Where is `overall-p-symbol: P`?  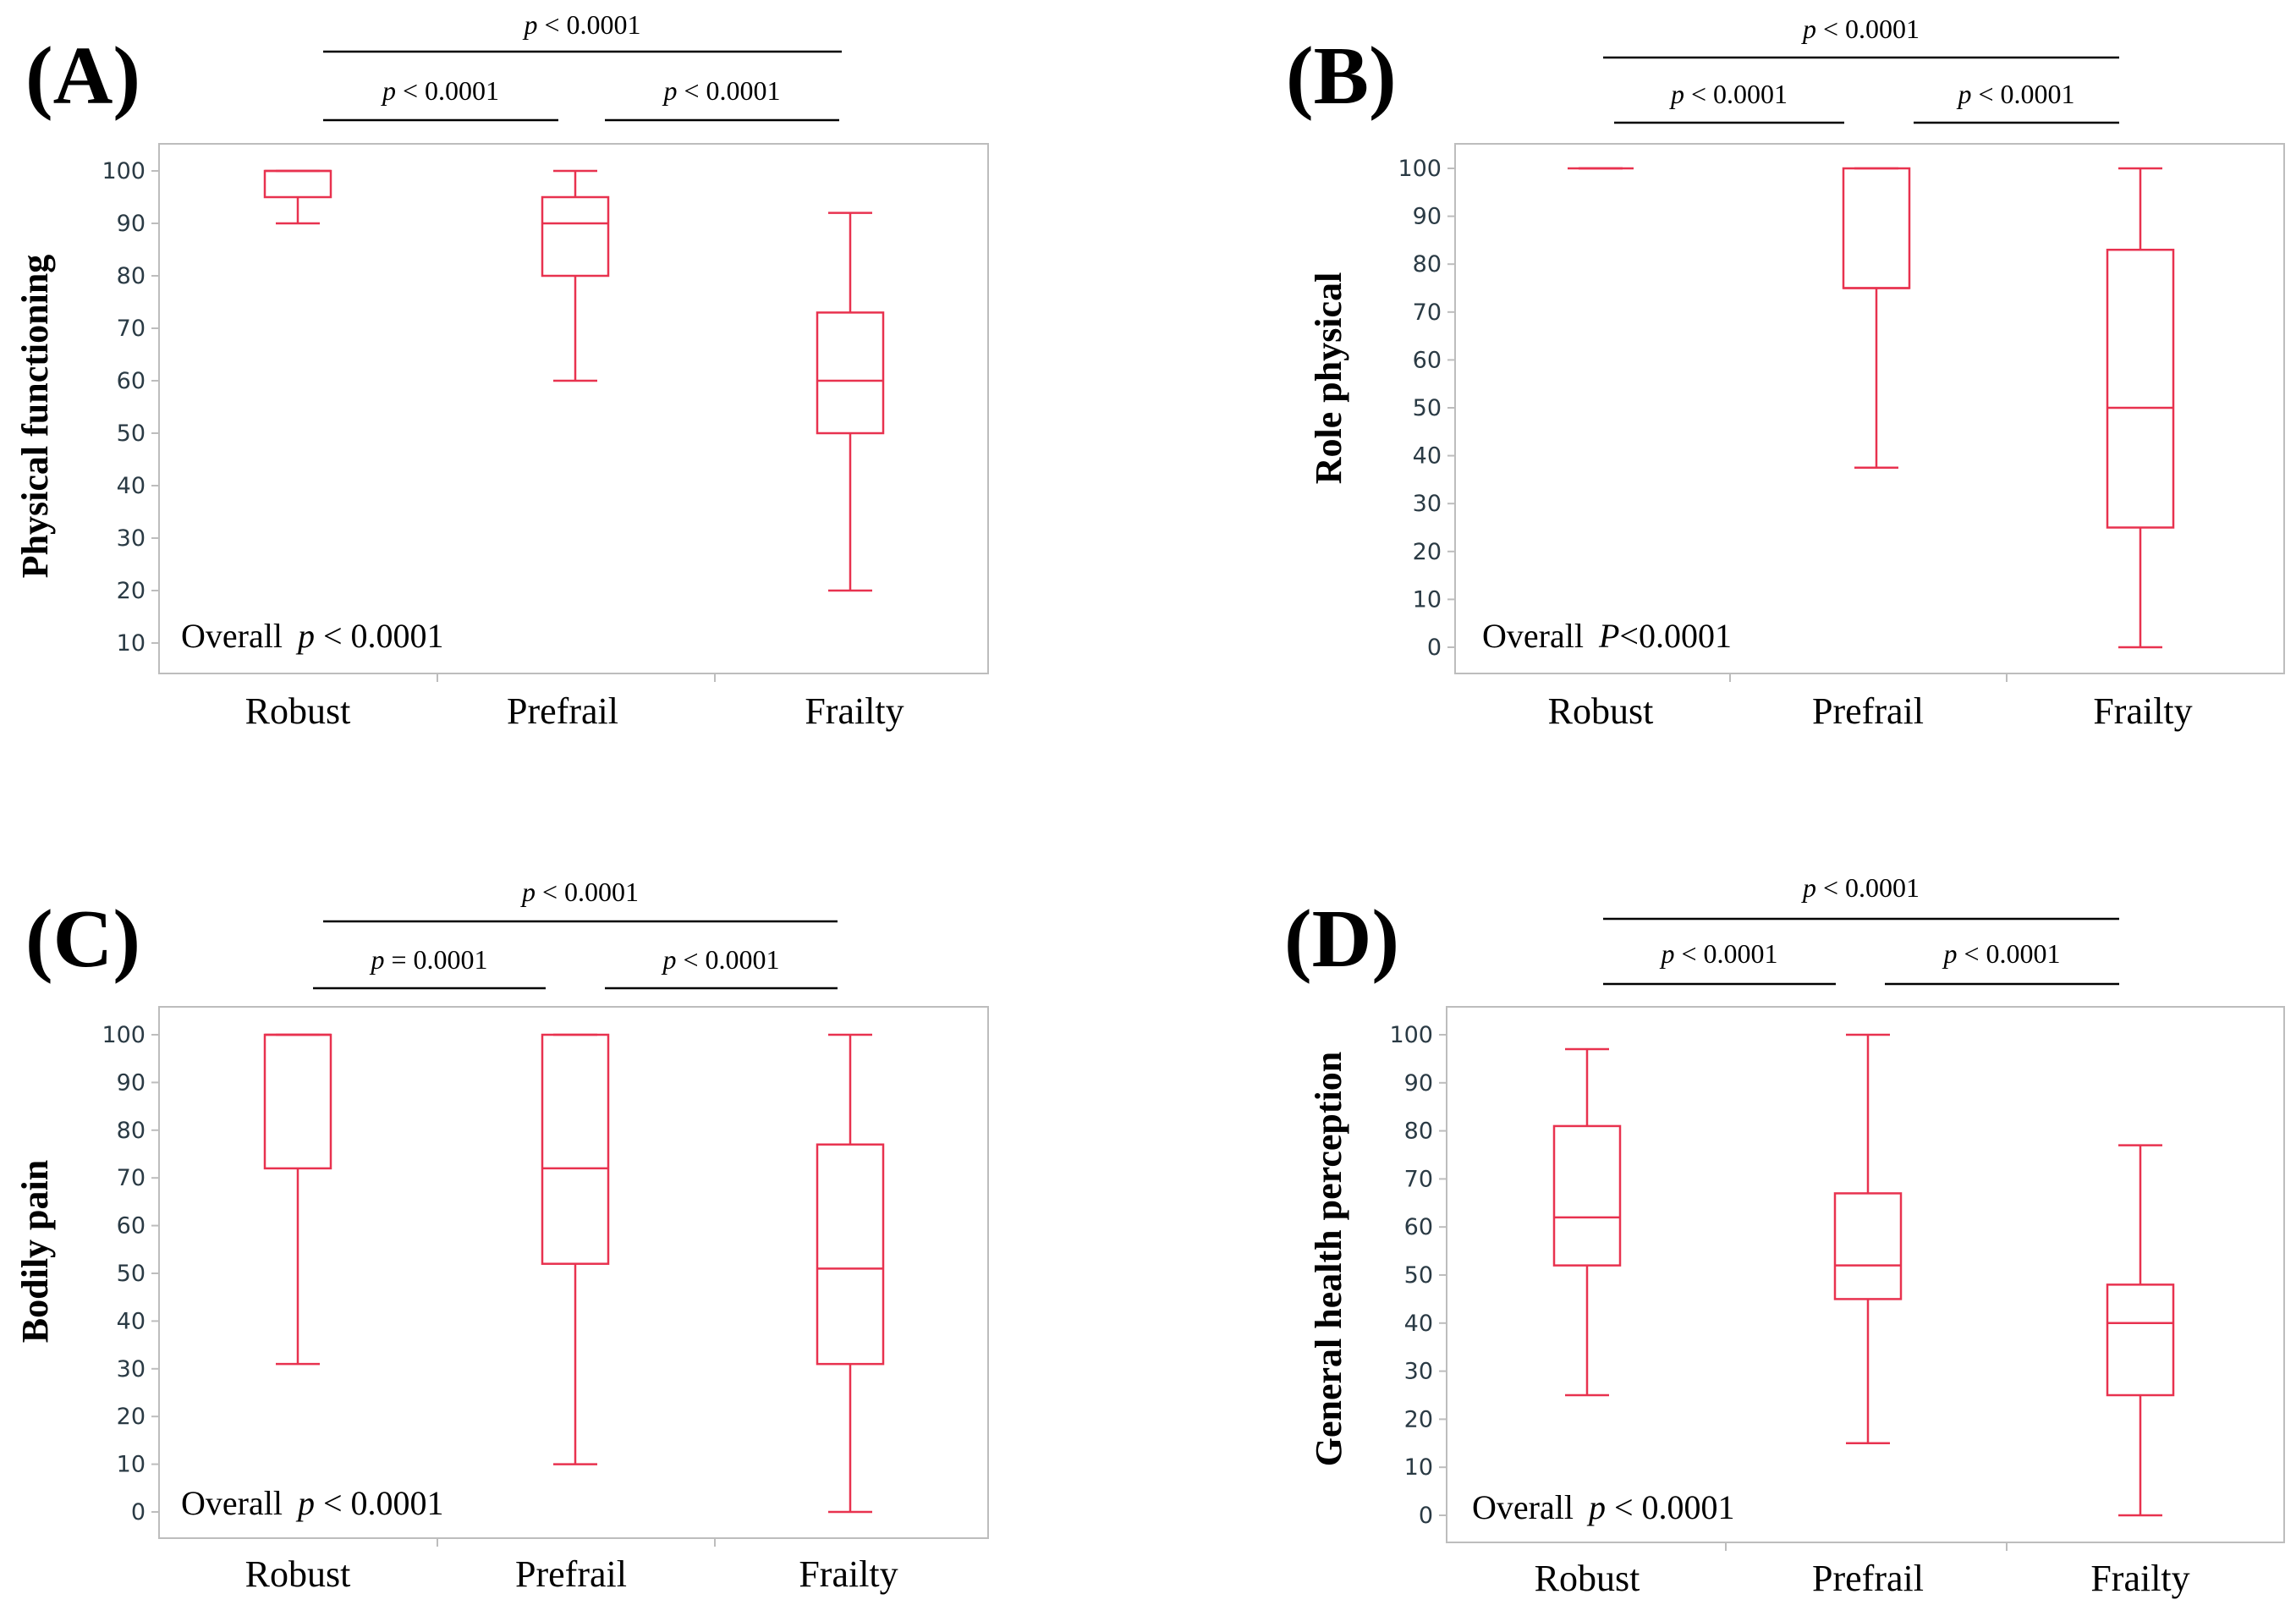
overall-p-symbol: P is located at coordinates (1608, 636).